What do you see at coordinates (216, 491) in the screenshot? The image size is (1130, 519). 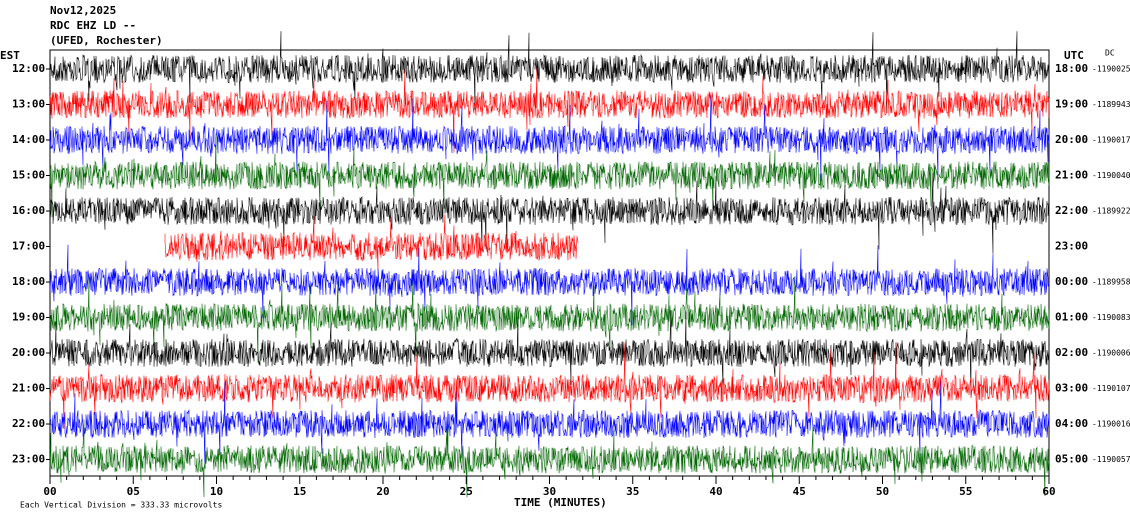 I see `x-tick-label: 10` at bounding box center [216, 491].